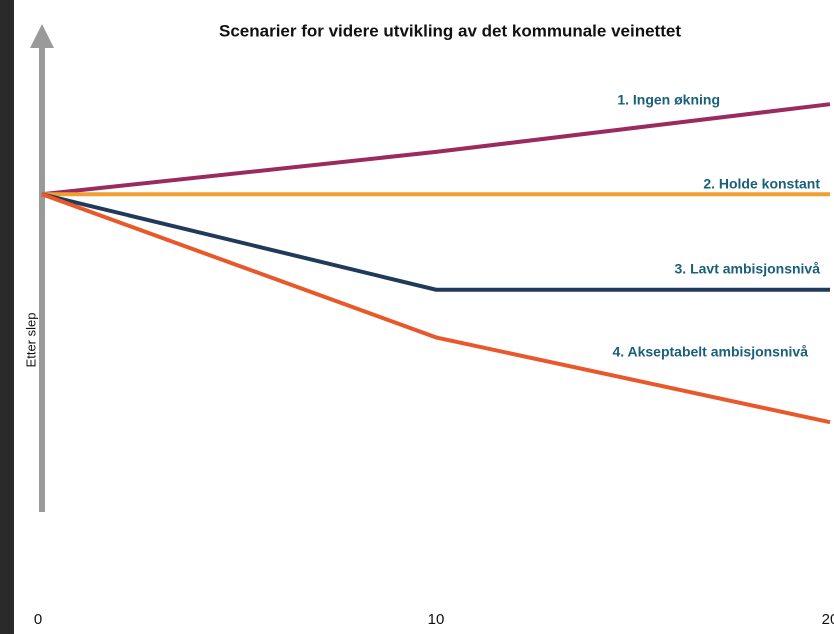  What do you see at coordinates (668, 100) in the screenshot?
I see `series-label: 1. Ingen økning` at bounding box center [668, 100].